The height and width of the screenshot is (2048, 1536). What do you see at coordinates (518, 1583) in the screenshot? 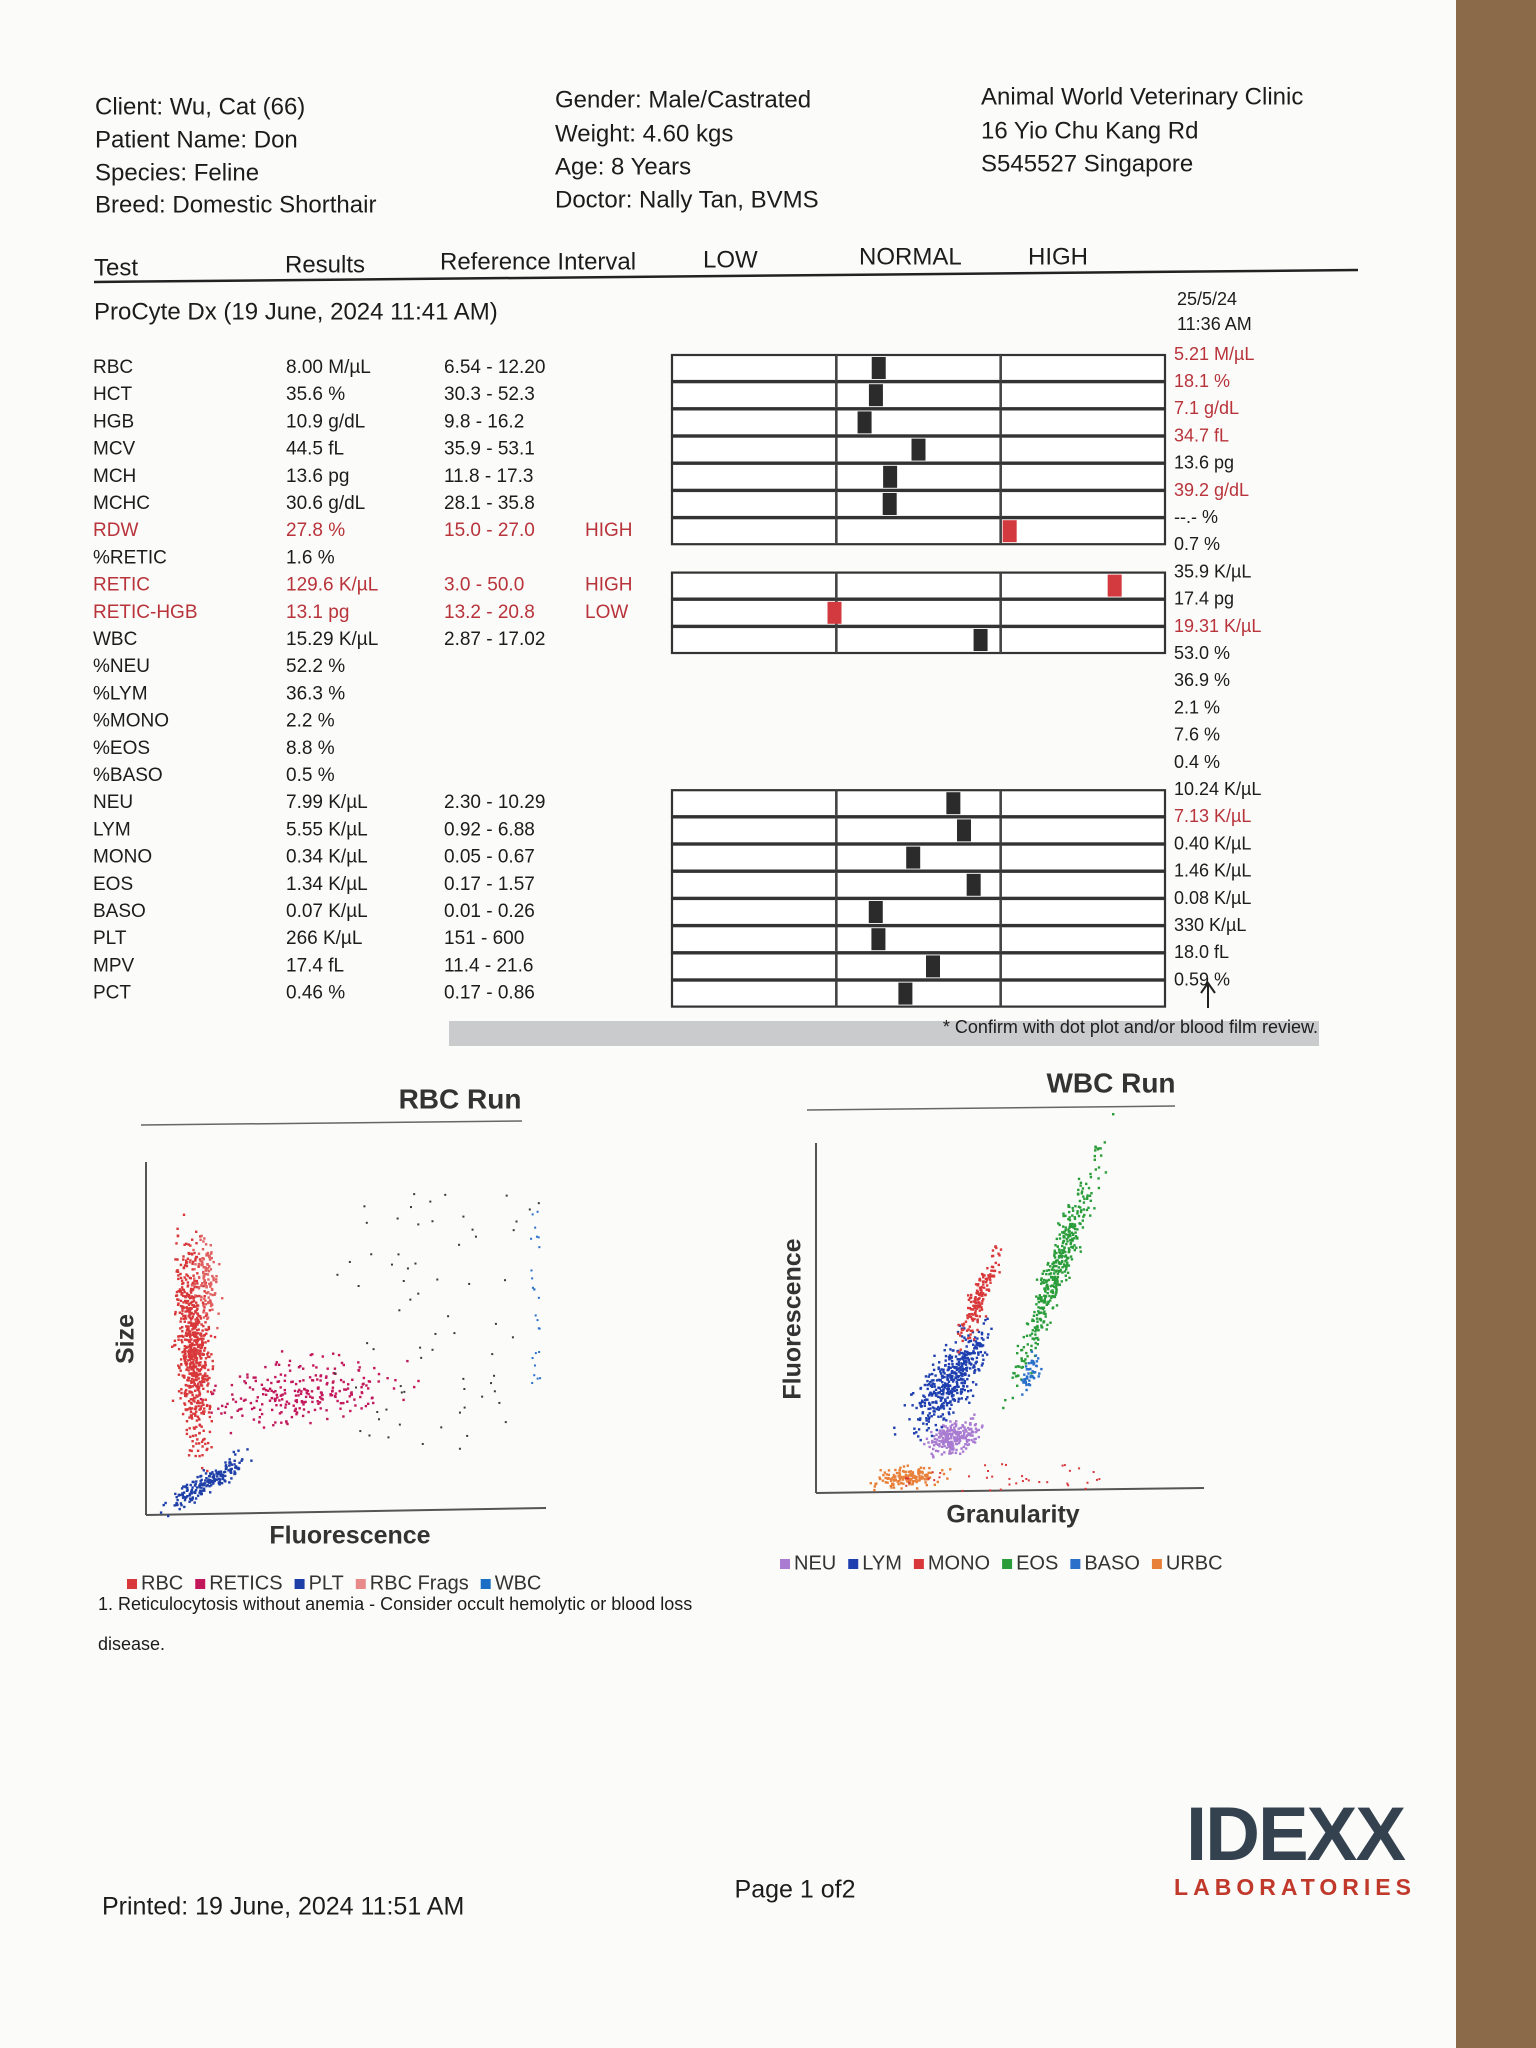
I see `legend-label: WBC` at bounding box center [518, 1583].